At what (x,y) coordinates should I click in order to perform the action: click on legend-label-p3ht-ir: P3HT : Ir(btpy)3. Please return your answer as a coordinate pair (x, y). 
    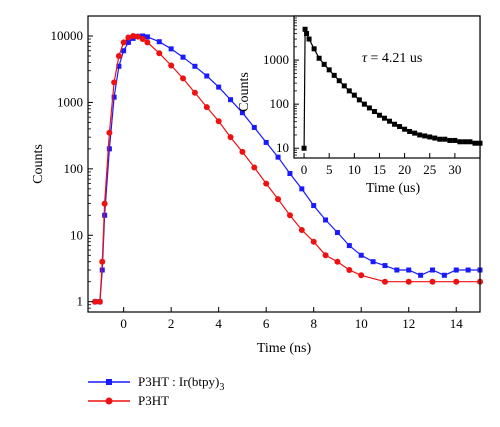
    Looking at the image, I should click on (181, 383).